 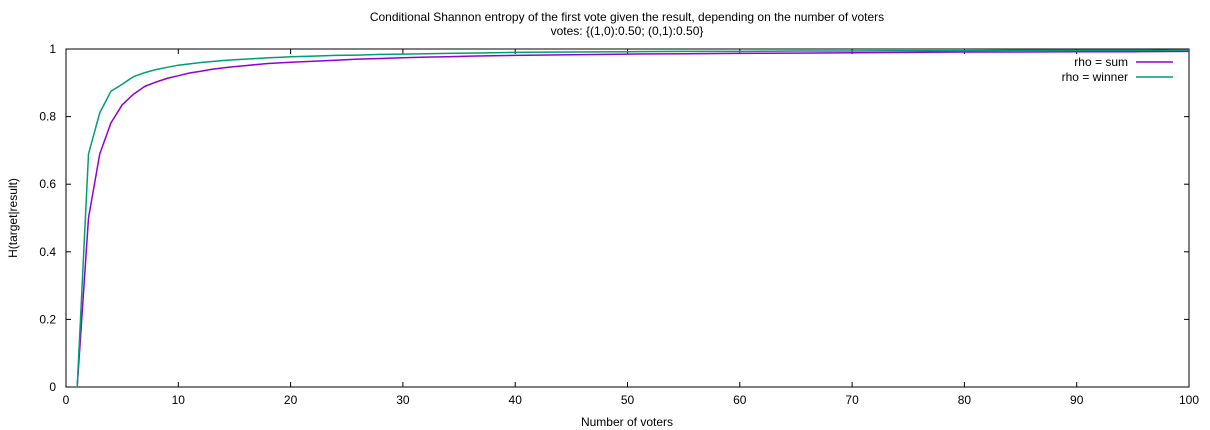 I want to click on x-tick-label: 70, so click(x=852, y=400).